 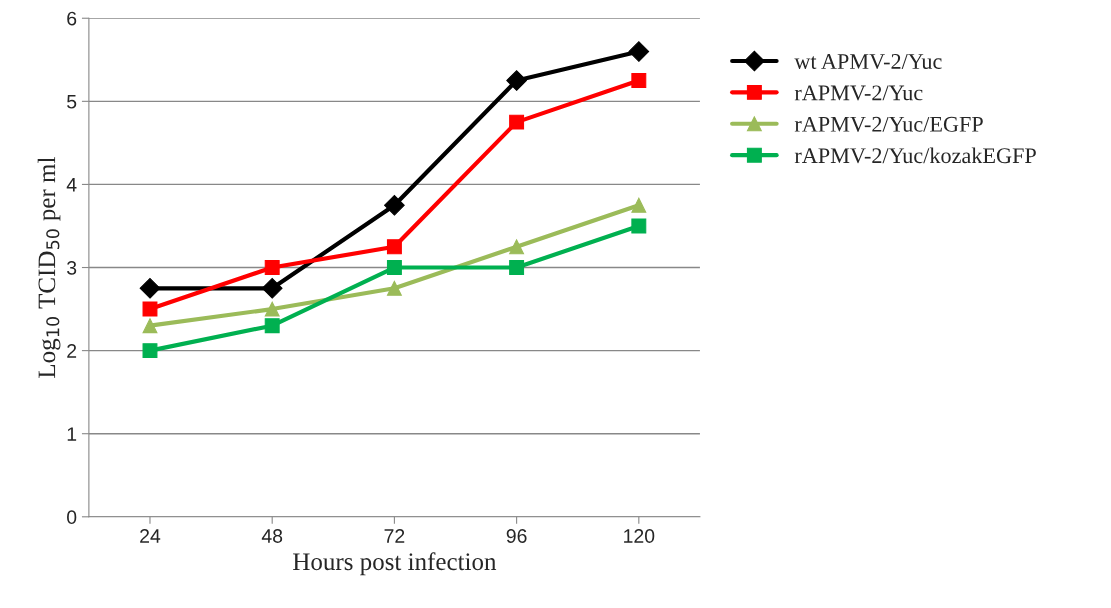 What do you see at coordinates (72, 18) in the screenshot?
I see `y-tick-label: 6` at bounding box center [72, 18].